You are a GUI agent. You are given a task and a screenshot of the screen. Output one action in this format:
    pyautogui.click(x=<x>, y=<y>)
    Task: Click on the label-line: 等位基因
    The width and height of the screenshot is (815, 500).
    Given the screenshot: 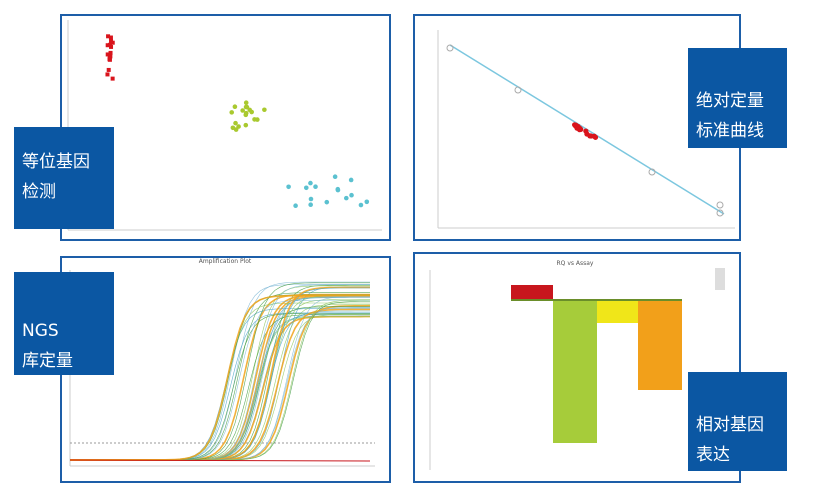 What is the action you would take?
    pyautogui.click(x=56, y=162)
    